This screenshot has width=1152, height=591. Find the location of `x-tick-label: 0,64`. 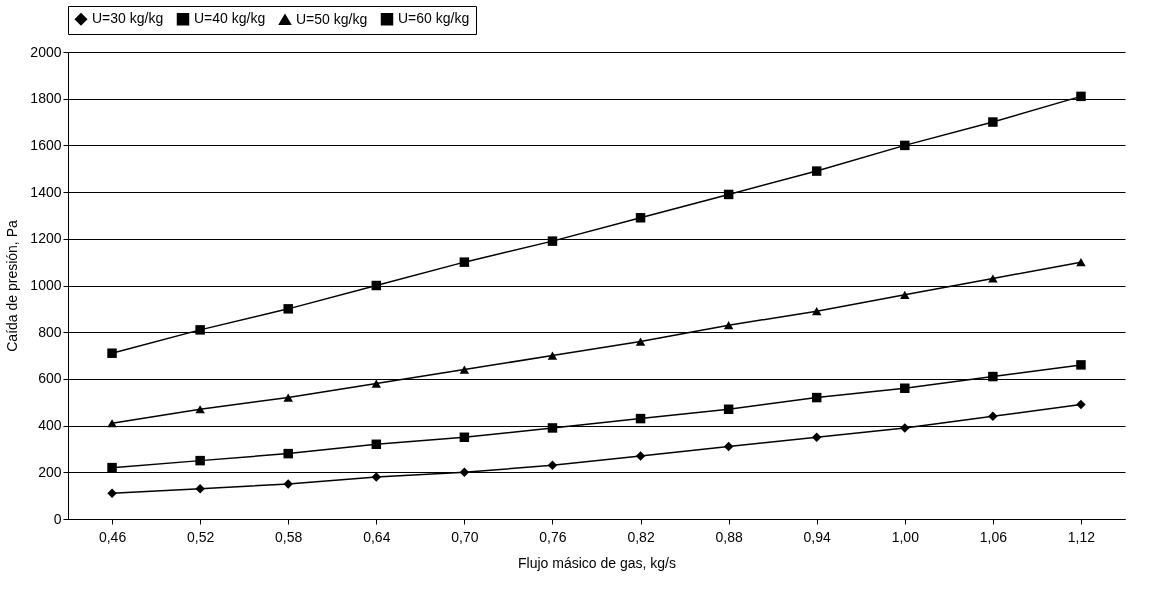

x-tick-label: 0,64 is located at coordinates (377, 536).